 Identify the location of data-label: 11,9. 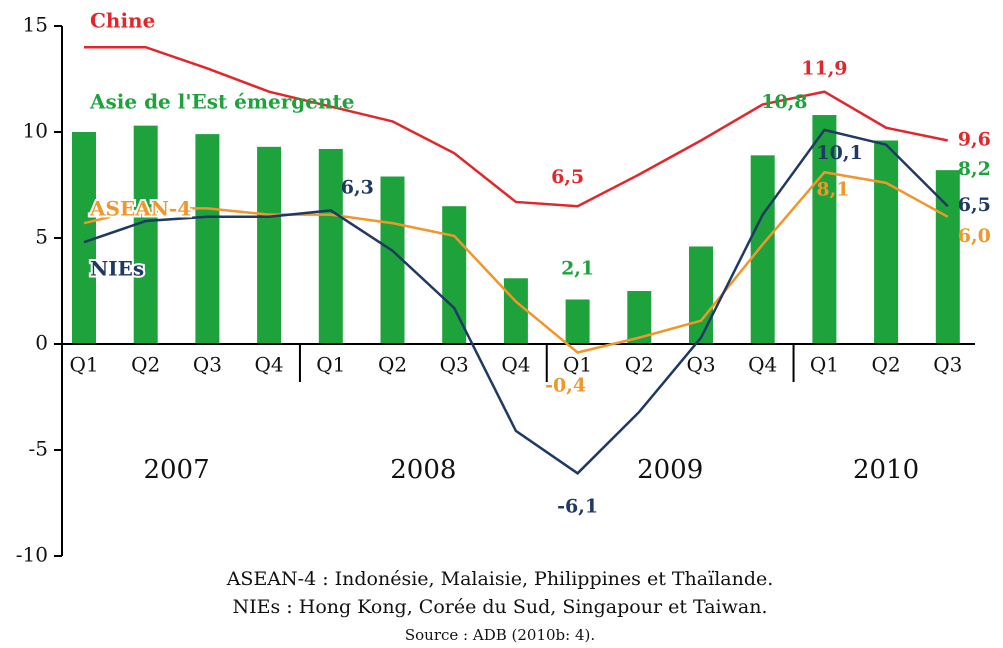
(824, 69).